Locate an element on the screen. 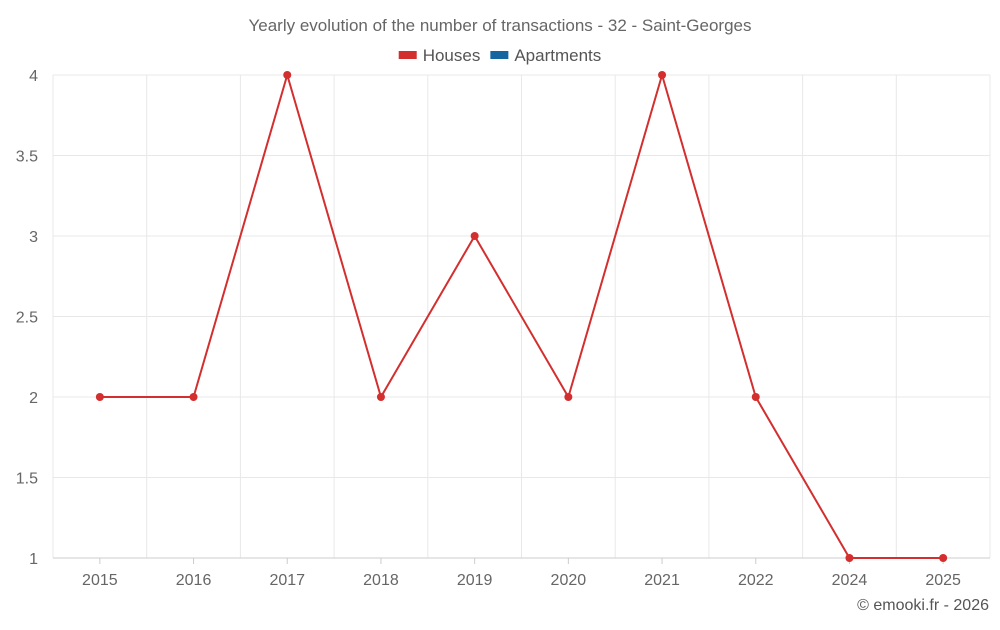 This screenshot has width=1000, height=630. credit-text: © emooki.fr - 2026 is located at coordinates (923, 605).